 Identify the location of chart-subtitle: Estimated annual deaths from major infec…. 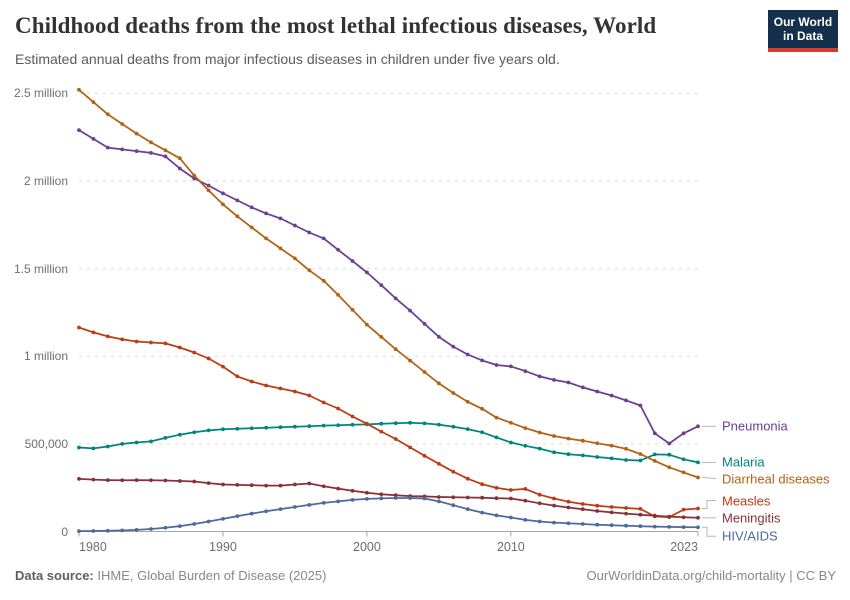
(287, 59).